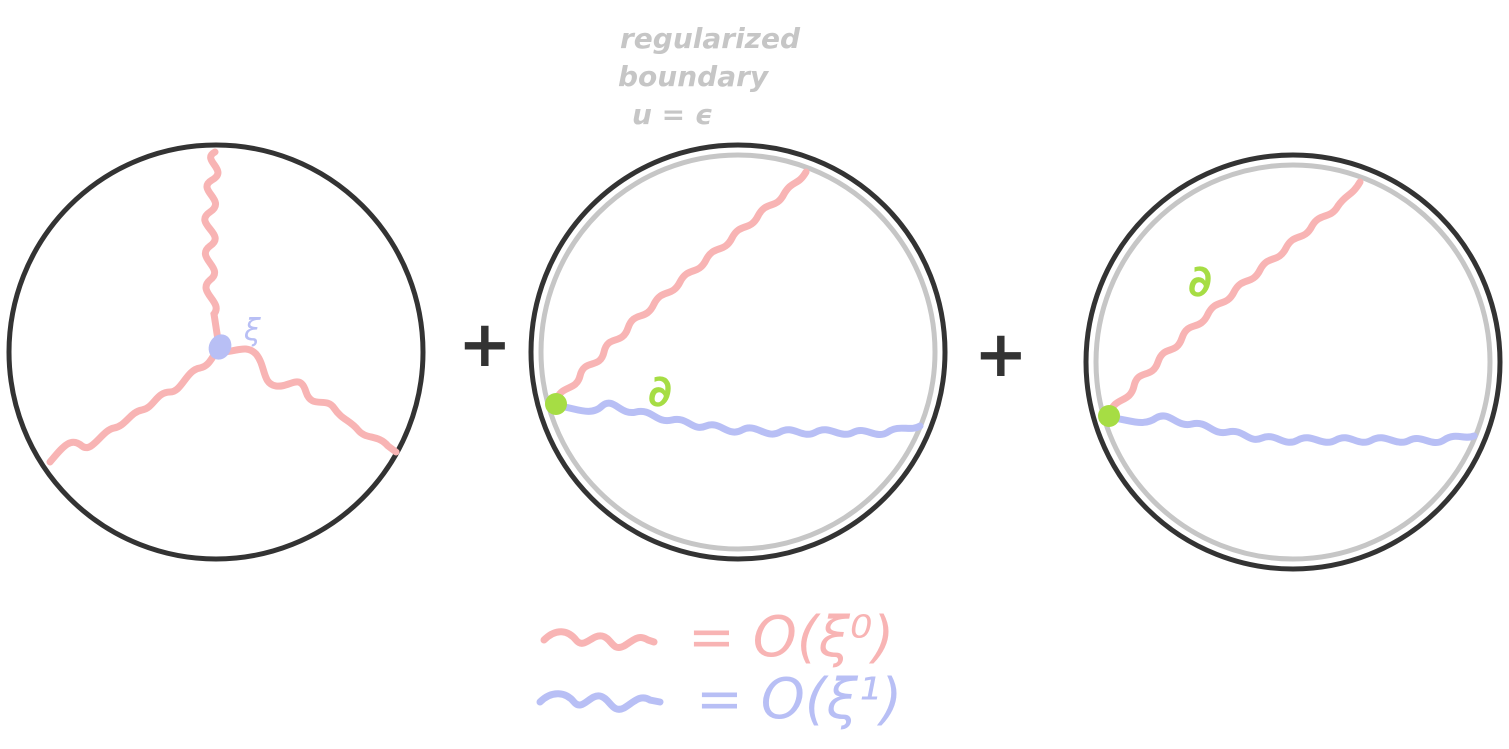 This screenshot has height=749, width=1509. I want to click on annotation-line-3: u = ϵ, so click(672, 114).